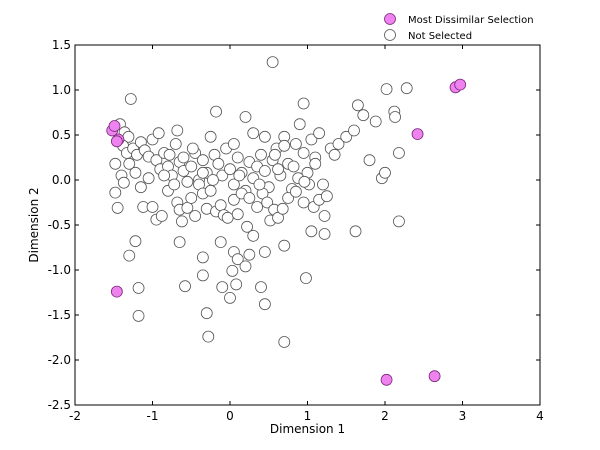 This screenshot has height=450, width=600. I want to click on y-tick-label: -2.5, so click(59, 405).